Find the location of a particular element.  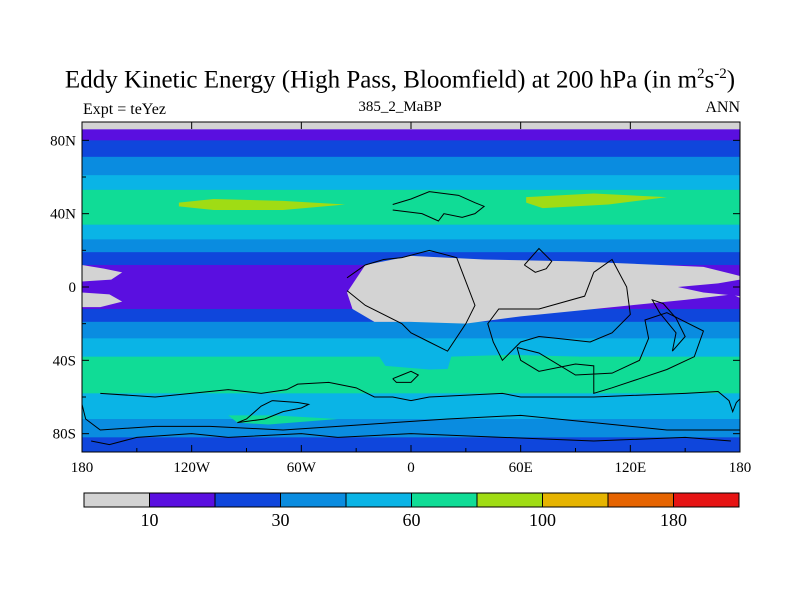

y-tick-label-2: 0 is located at coordinates (73, 288).